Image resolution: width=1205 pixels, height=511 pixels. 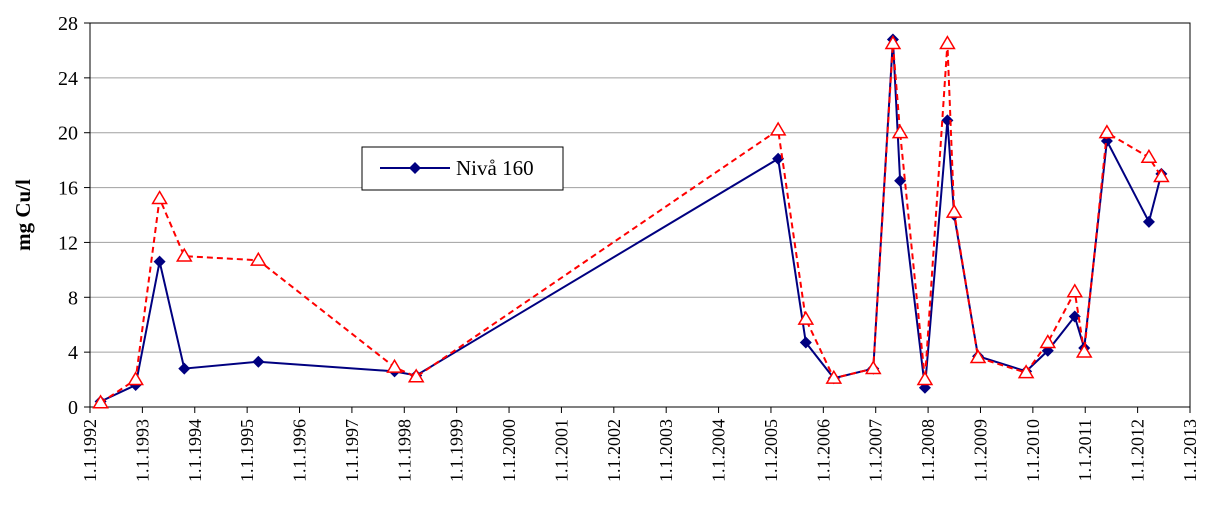 What do you see at coordinates (68, 79) in the screenshot?
I see `y-tick-label: 24` at bounding box center [68, 79].